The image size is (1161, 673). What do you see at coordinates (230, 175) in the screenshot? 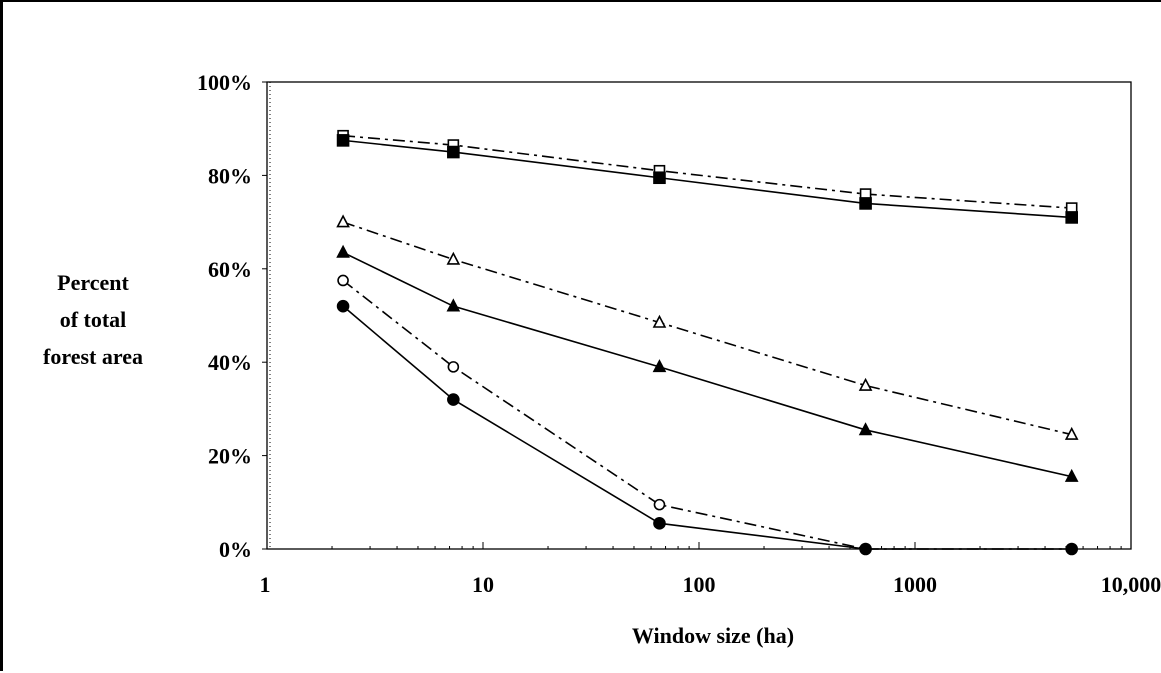
I see `y-tick-label: 80%` at bounding box center [230, 175].